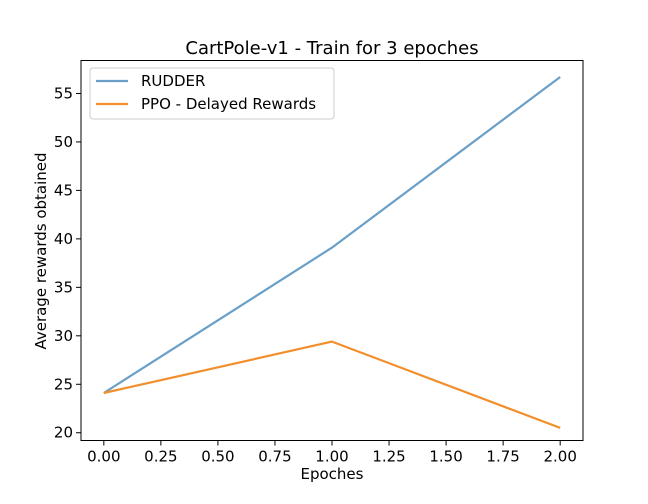 The image size is (648, 504). I want to click on legend-frame, so click(212, 93).